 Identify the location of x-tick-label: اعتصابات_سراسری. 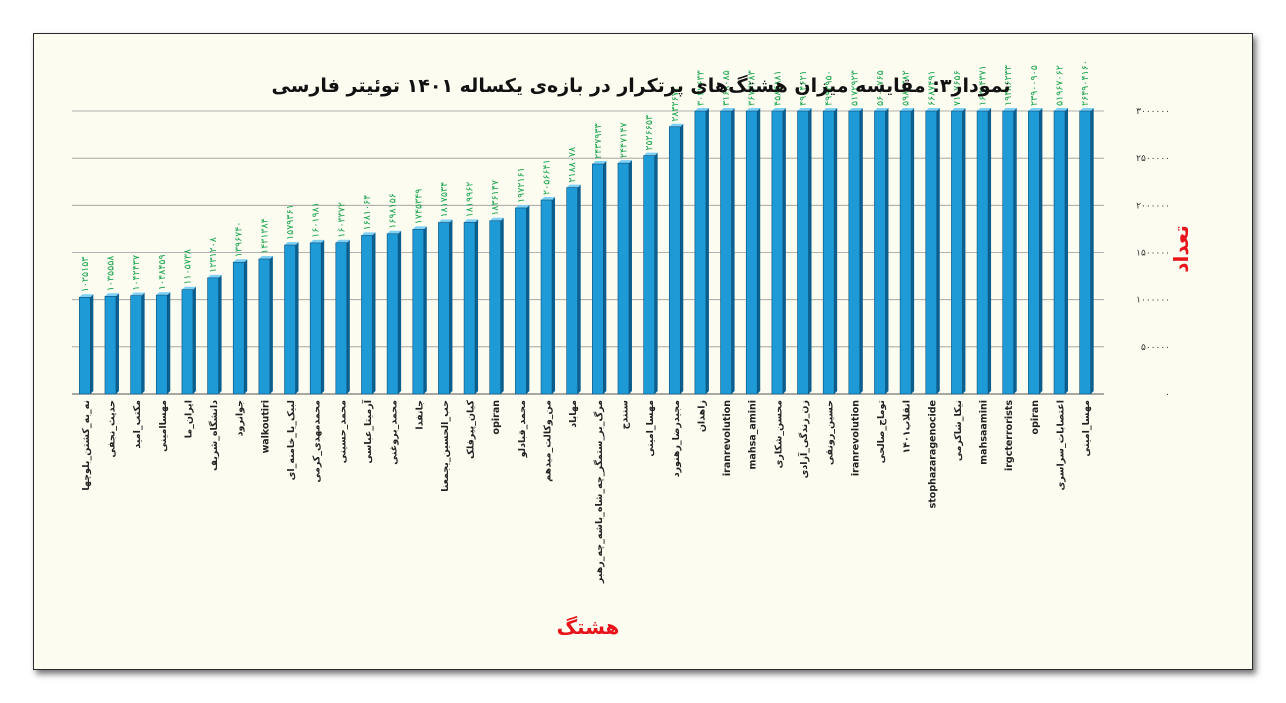
(1061, 445).